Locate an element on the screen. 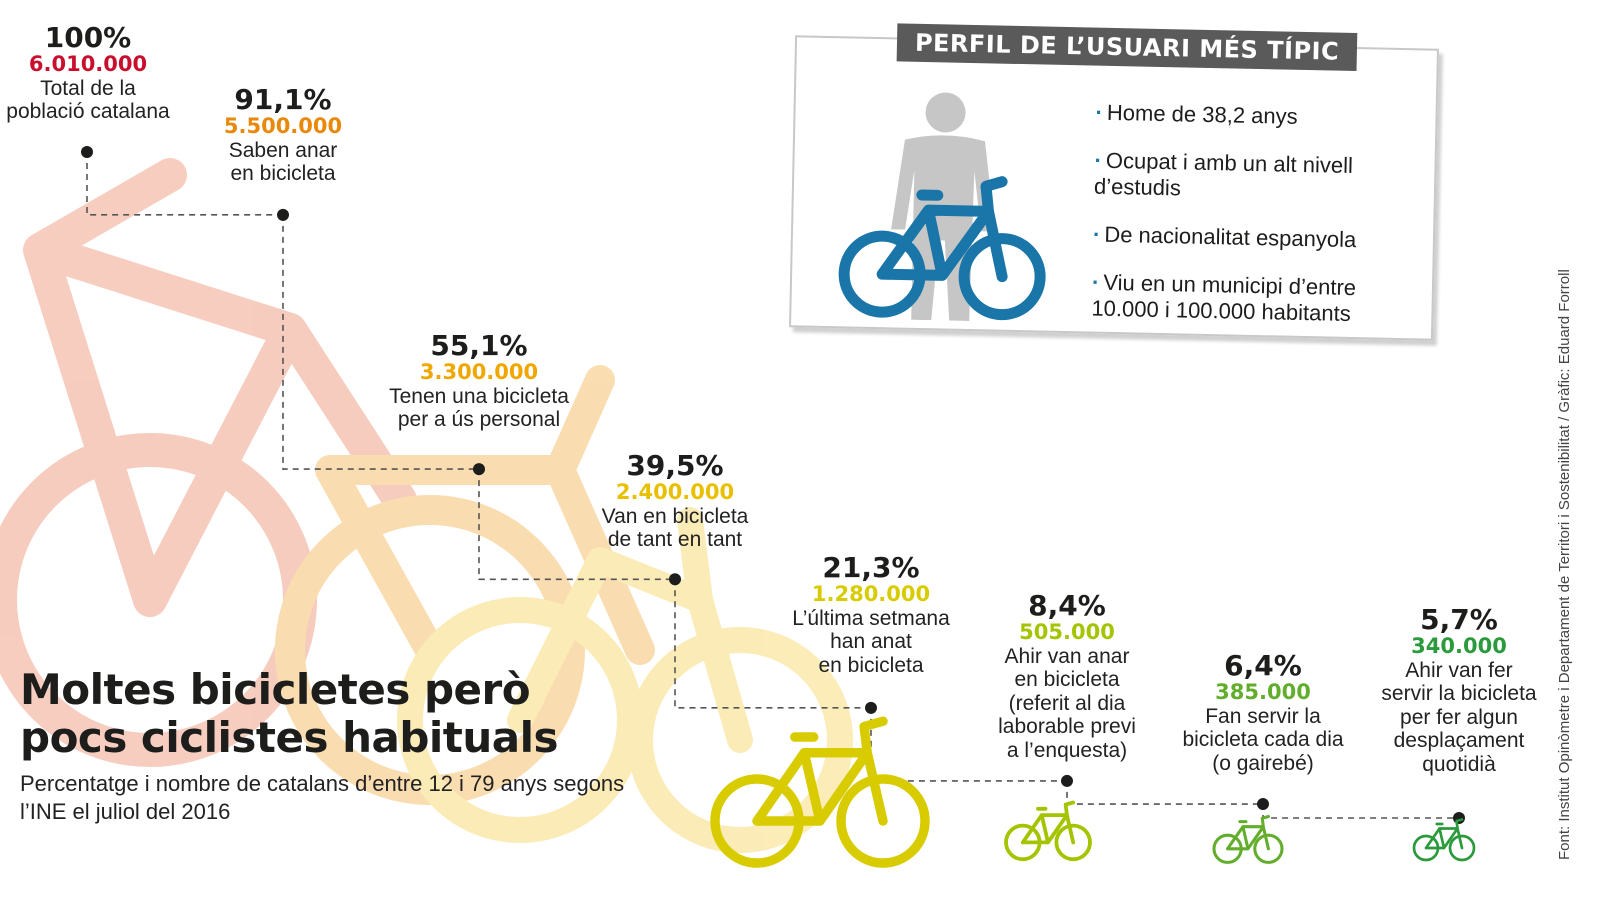 The image size is (1600, 900). step-percent: 91,1% is located at coordinates (283, 99).